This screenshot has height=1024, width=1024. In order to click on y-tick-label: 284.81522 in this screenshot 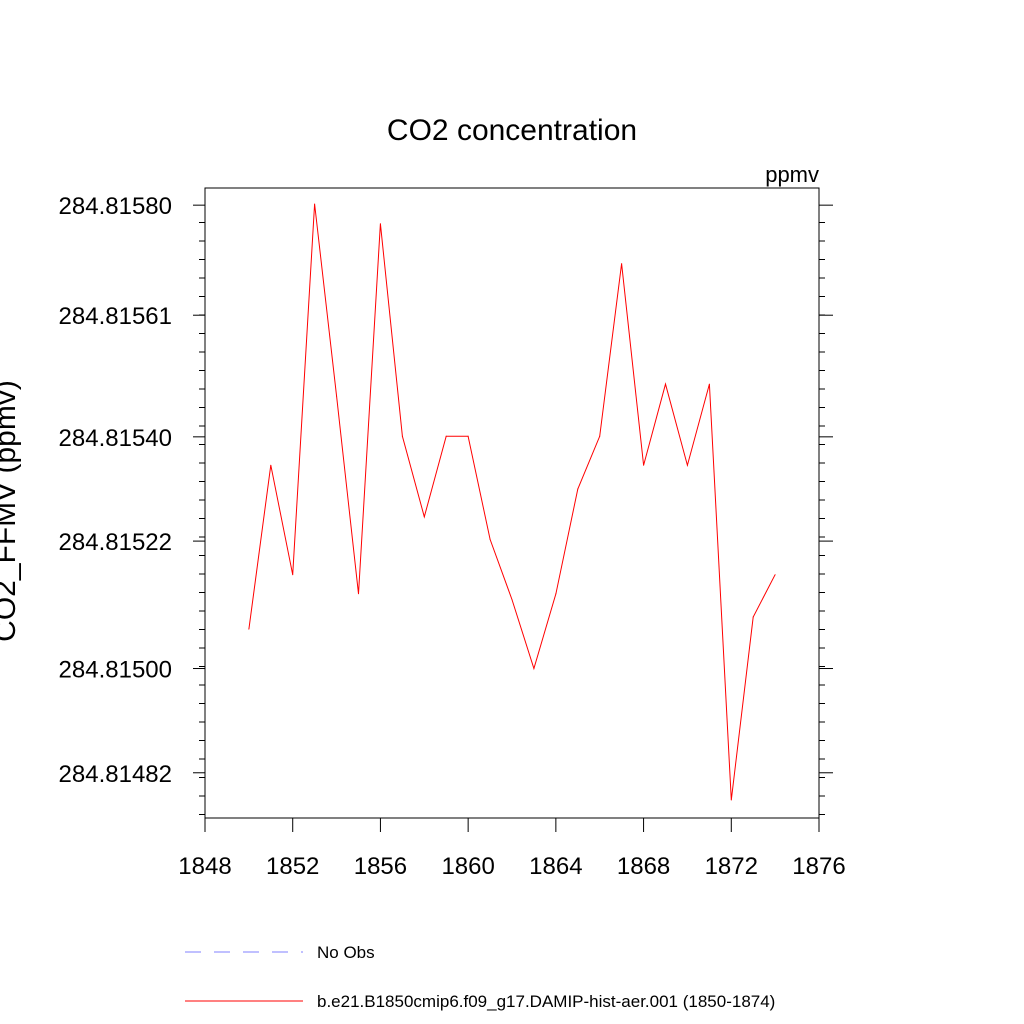, I will do `click(115, 542)`.